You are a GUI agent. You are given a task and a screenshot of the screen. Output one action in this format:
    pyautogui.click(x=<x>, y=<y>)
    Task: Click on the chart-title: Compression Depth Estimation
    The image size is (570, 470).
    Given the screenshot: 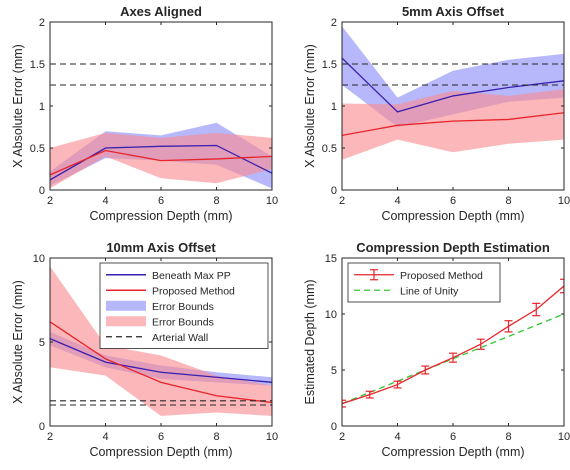 What is the action you would take?
    pyautogui.click(x=453, y=247)
    